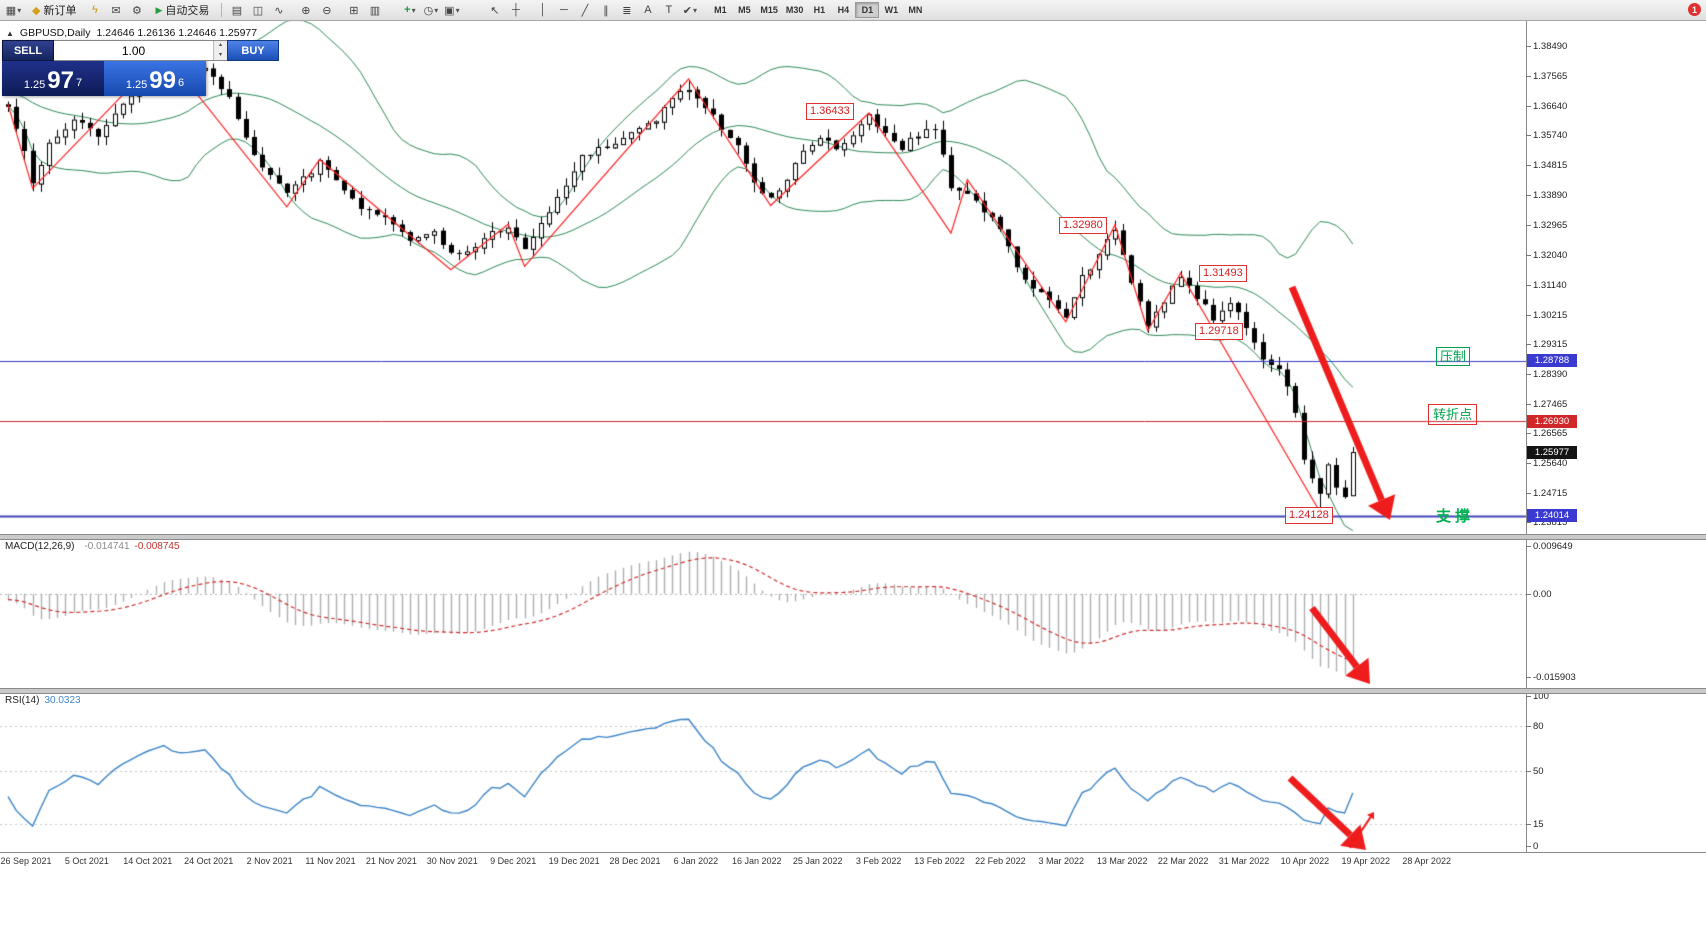 The image size is (1706, 944). Describe the element at coordinates (495, 10) in the screenshot. I see `cursor-tool-icon: ↖` at that location.